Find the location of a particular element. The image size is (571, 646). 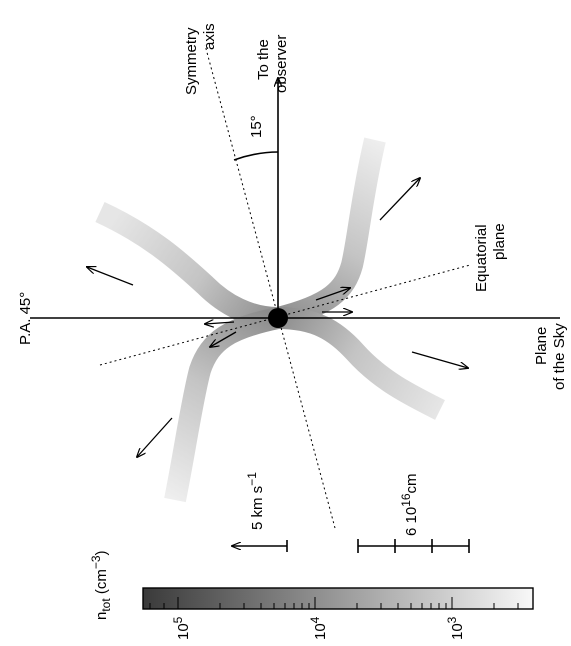

colorbar: ntot (cm−3) 10⁵ 10⁴ 10³ is located at coordinates (311, 595).